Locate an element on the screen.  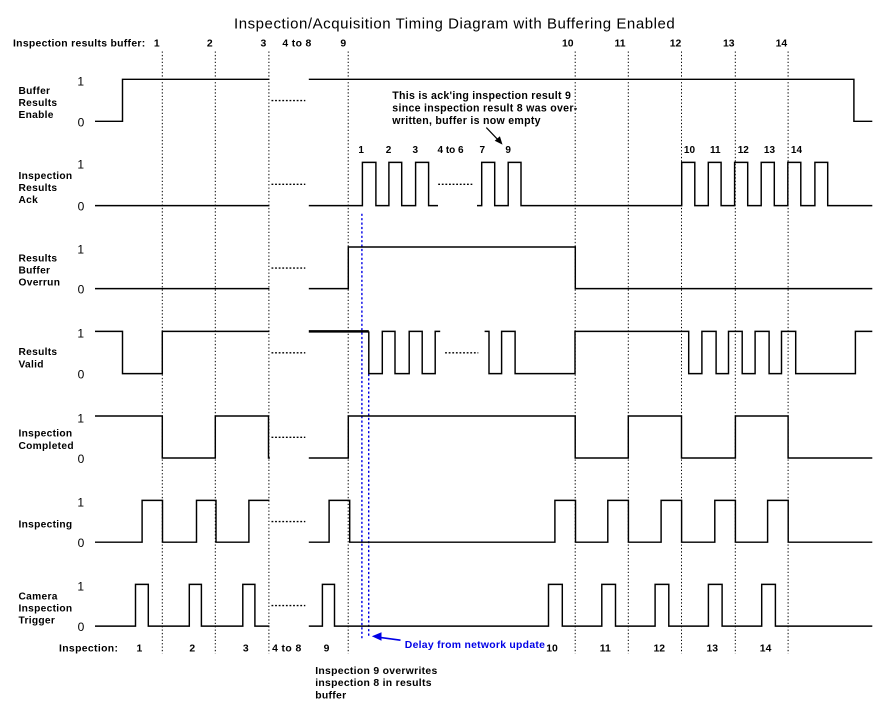
svg-text: 4 to 6 is located at coordinates (451, 150).